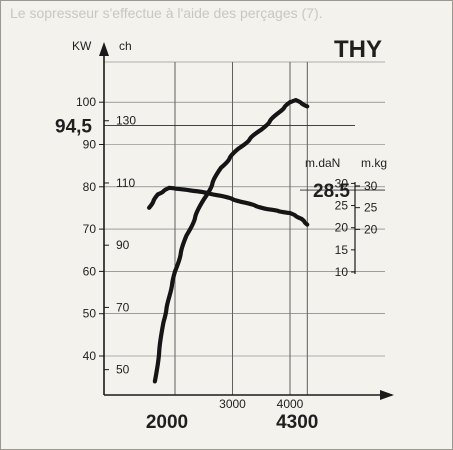  What do you see at coordinates (126, 121) in the screenshot?
I see `y-tick-label-ch: 130` at bounding box center [126, 121].